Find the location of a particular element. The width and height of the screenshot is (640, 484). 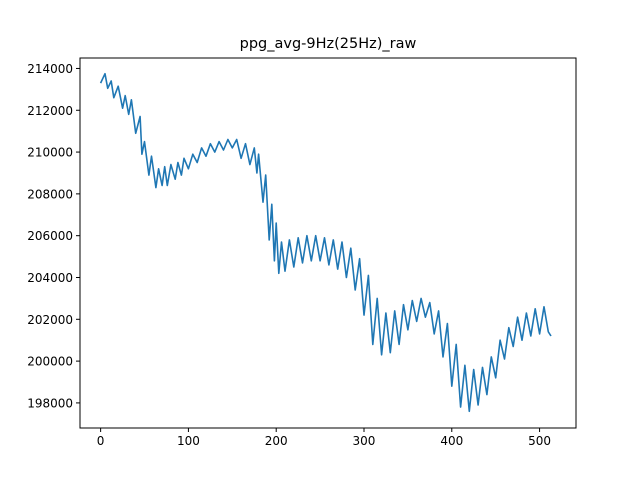

x-tick-label: 200 is located at coordinates (276, 441).